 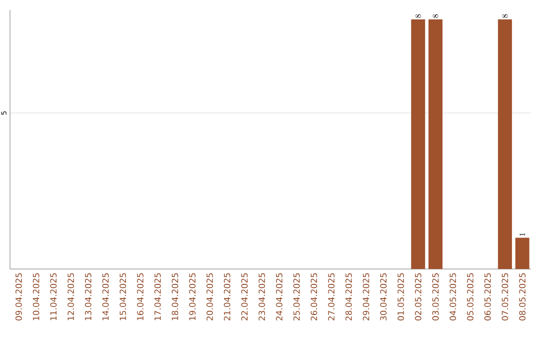 I want to click on x-tick-label: 04.05.2025, so click(x=453, y=296).